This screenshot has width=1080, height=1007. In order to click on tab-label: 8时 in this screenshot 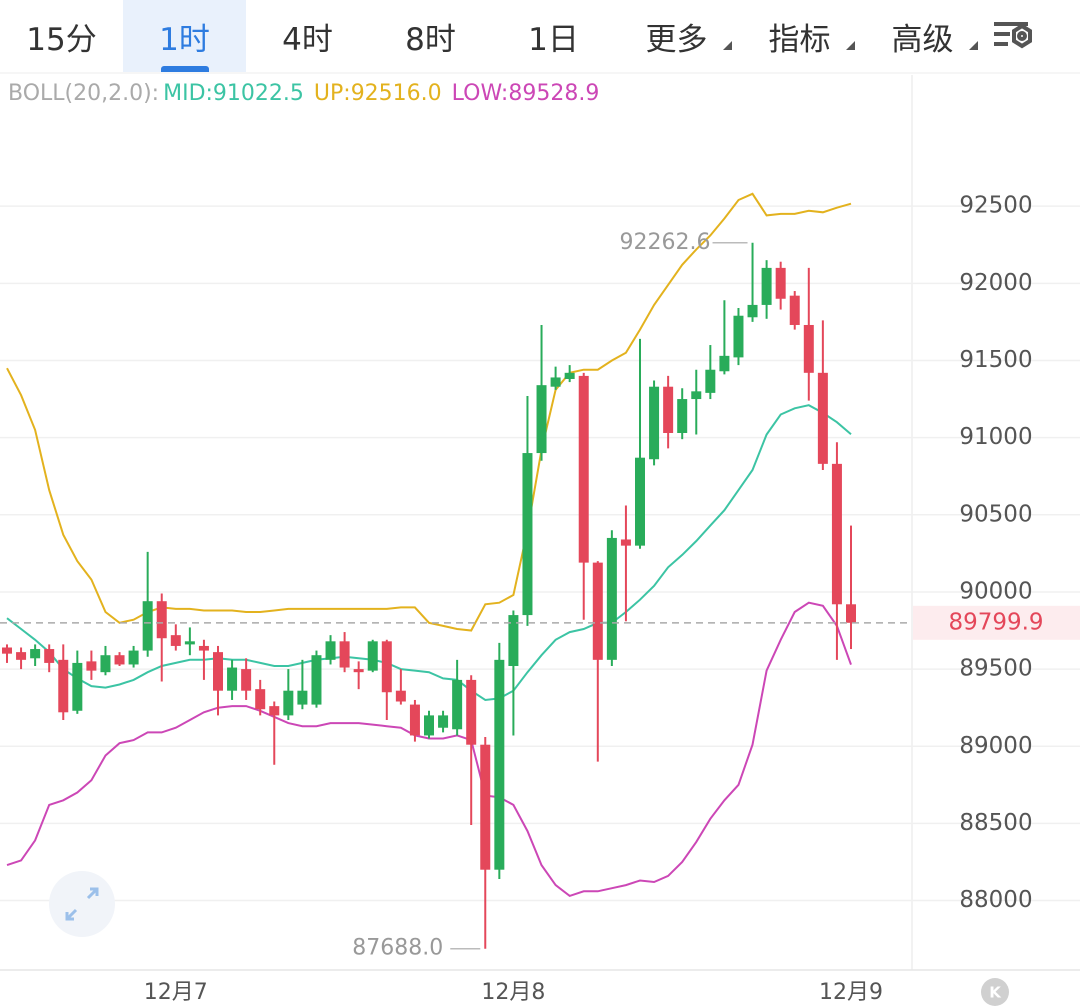, I will do `click(430, 39)`.